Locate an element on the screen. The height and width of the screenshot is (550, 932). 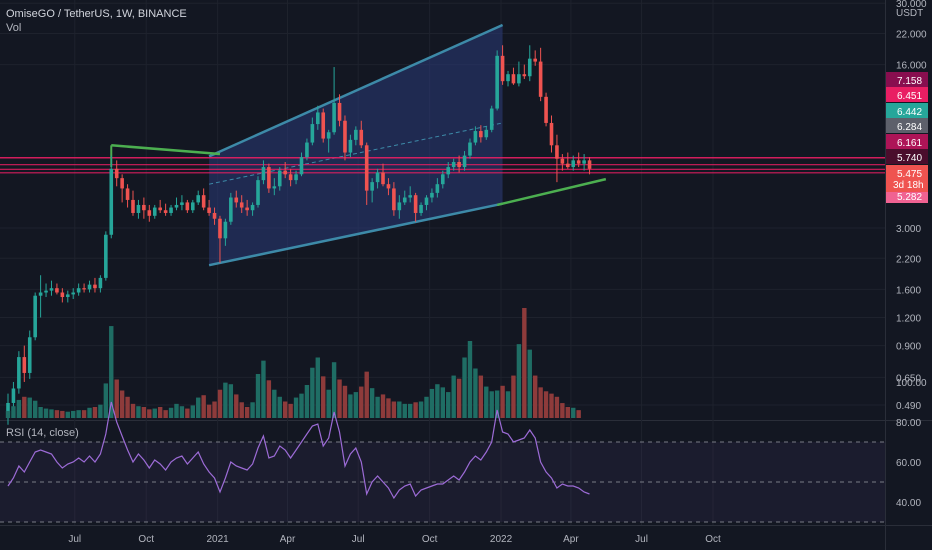
y-tick-label: 16.000 is located at coordinates (911, 66).